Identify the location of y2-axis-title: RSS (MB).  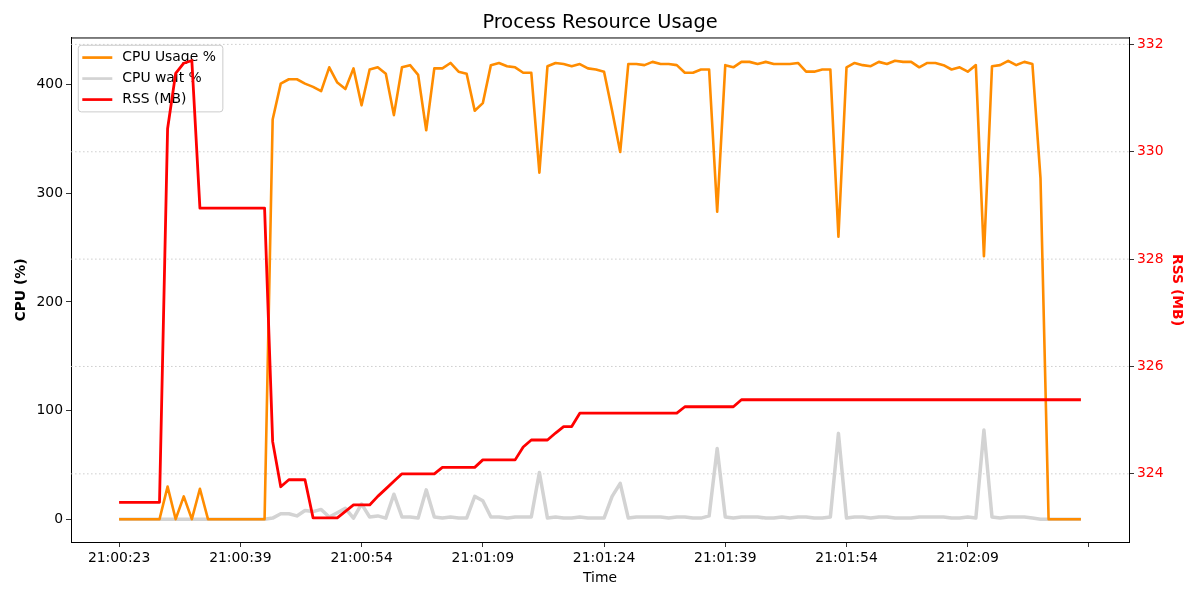
(1178, 290).